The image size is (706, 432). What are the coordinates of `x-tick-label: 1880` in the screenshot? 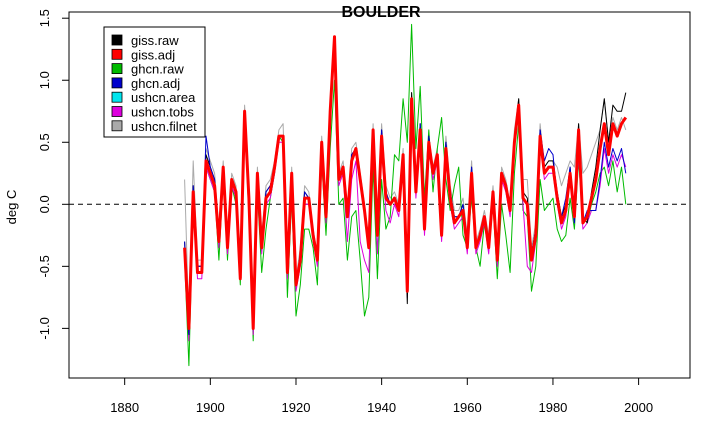 It's located at (124, 407).